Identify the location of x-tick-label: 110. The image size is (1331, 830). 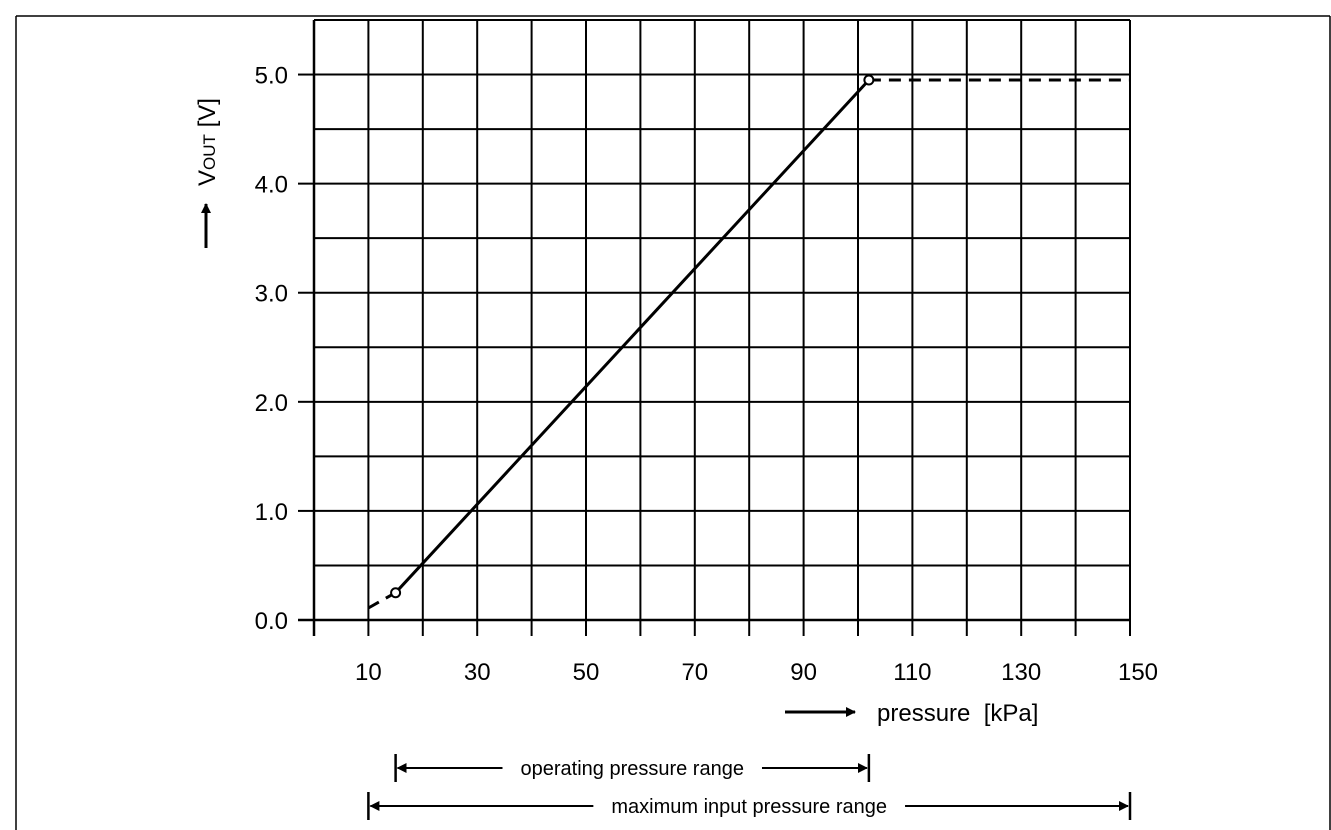
(912, 672).